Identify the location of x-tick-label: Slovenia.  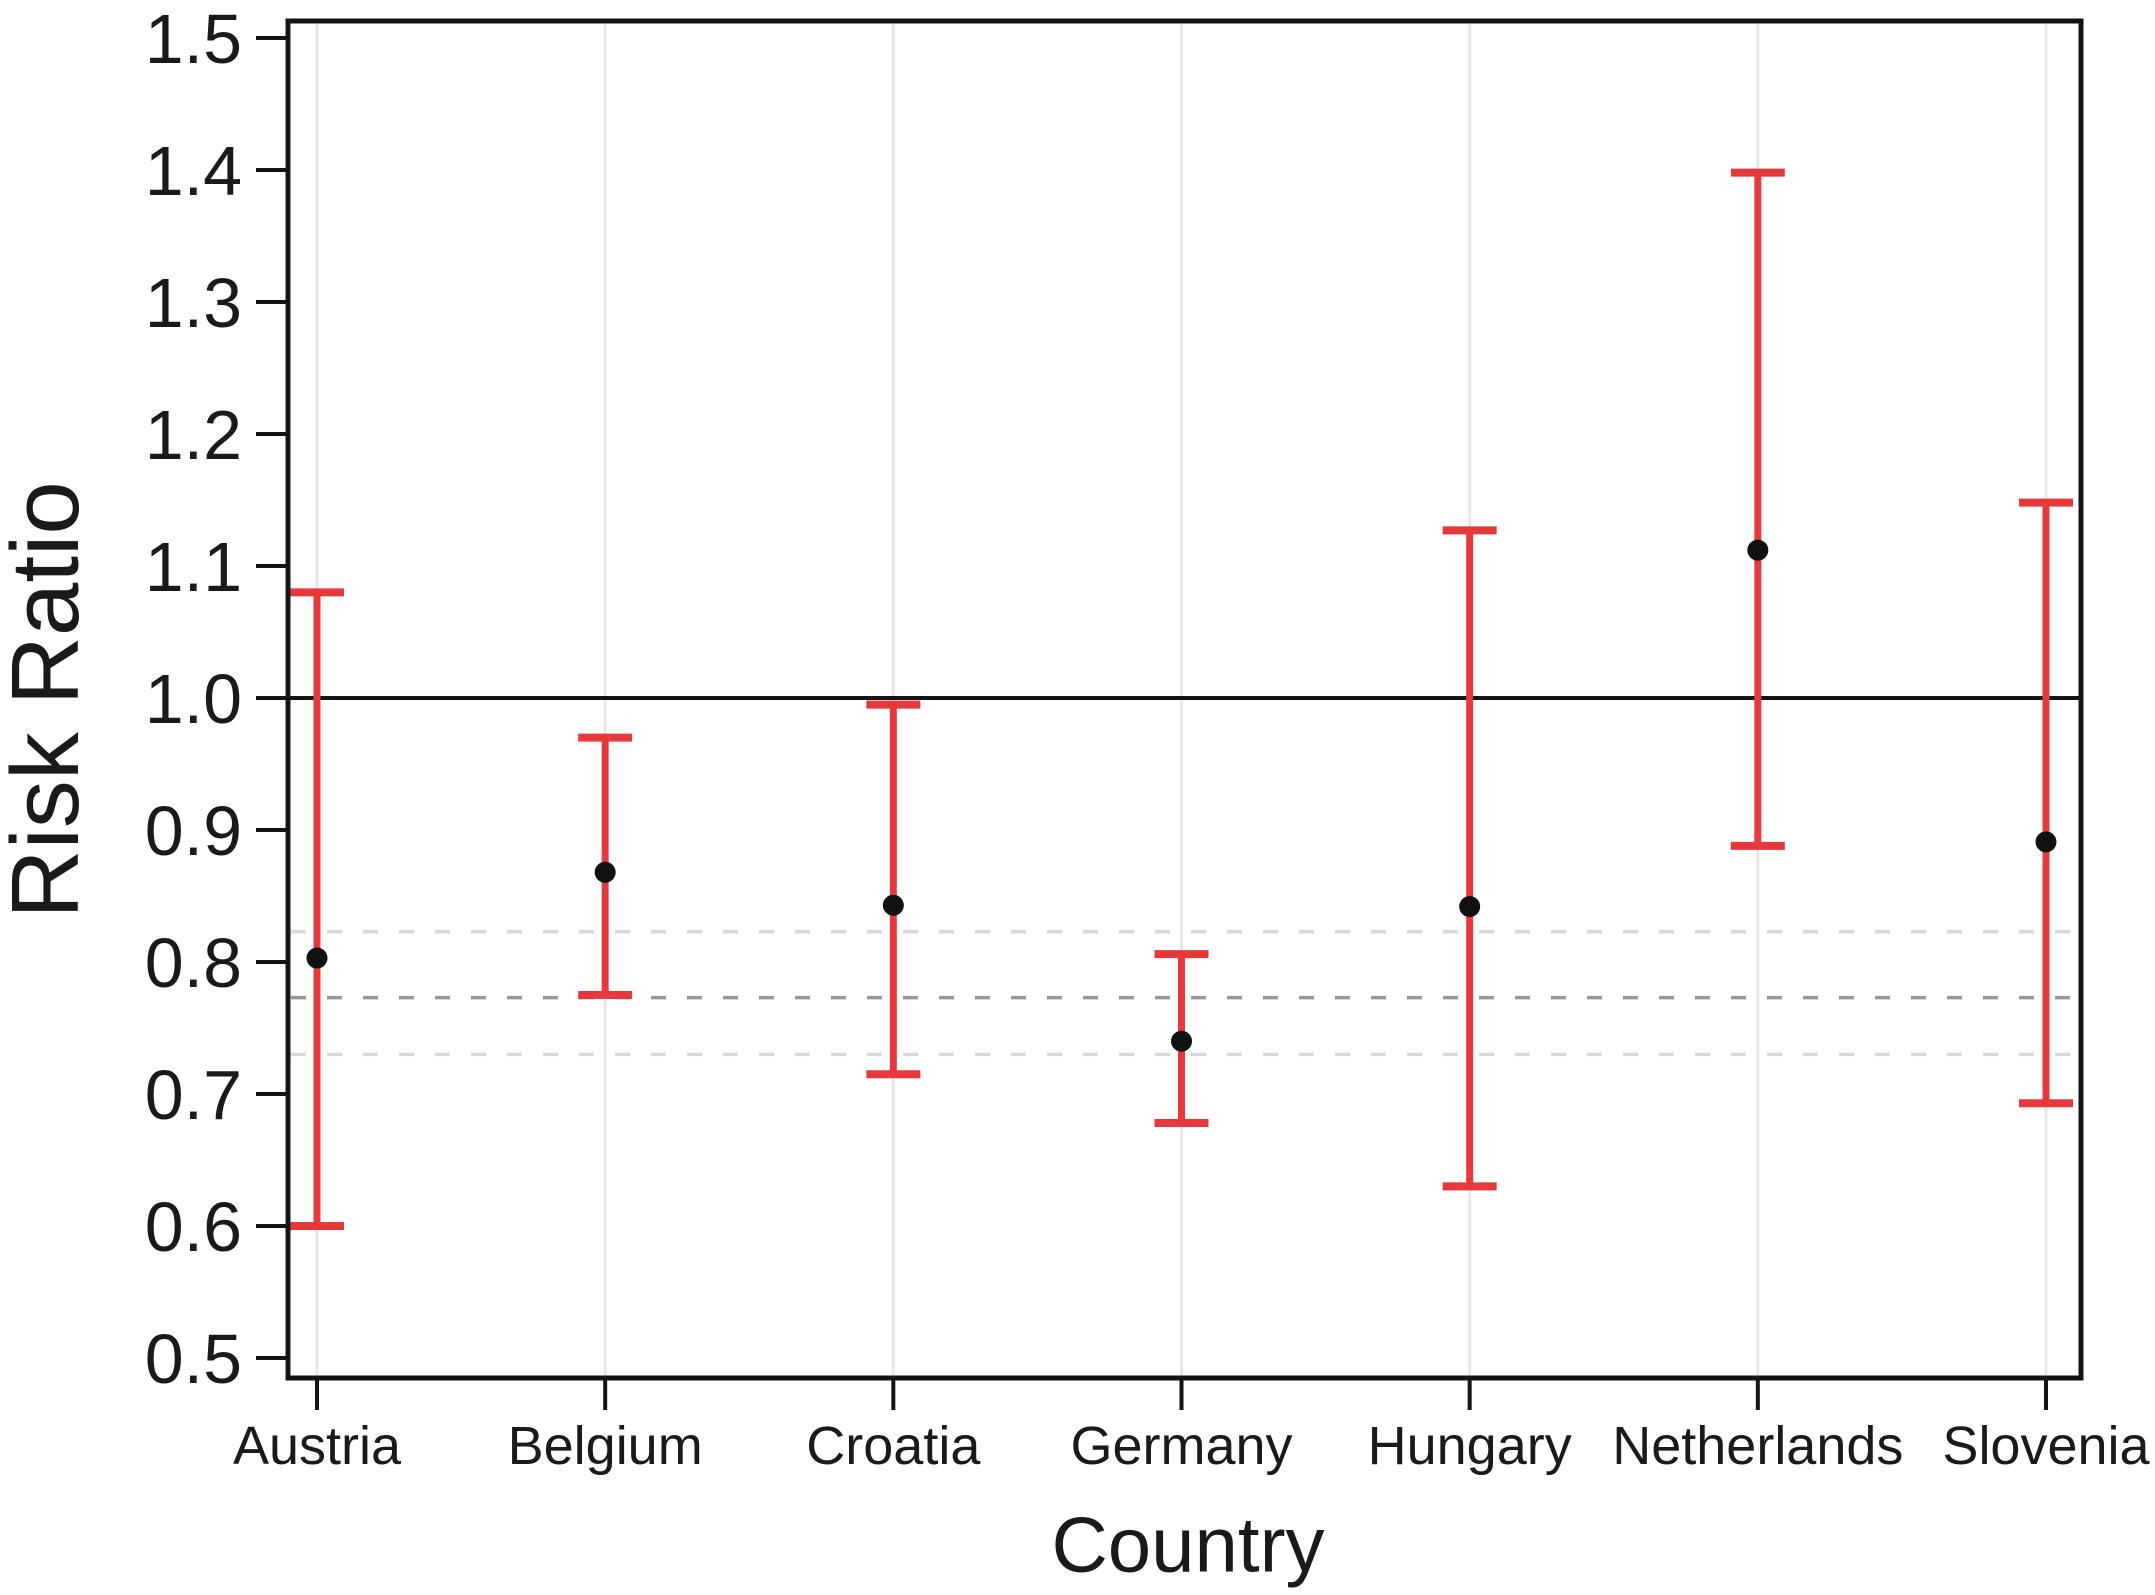
(2046, 1446).